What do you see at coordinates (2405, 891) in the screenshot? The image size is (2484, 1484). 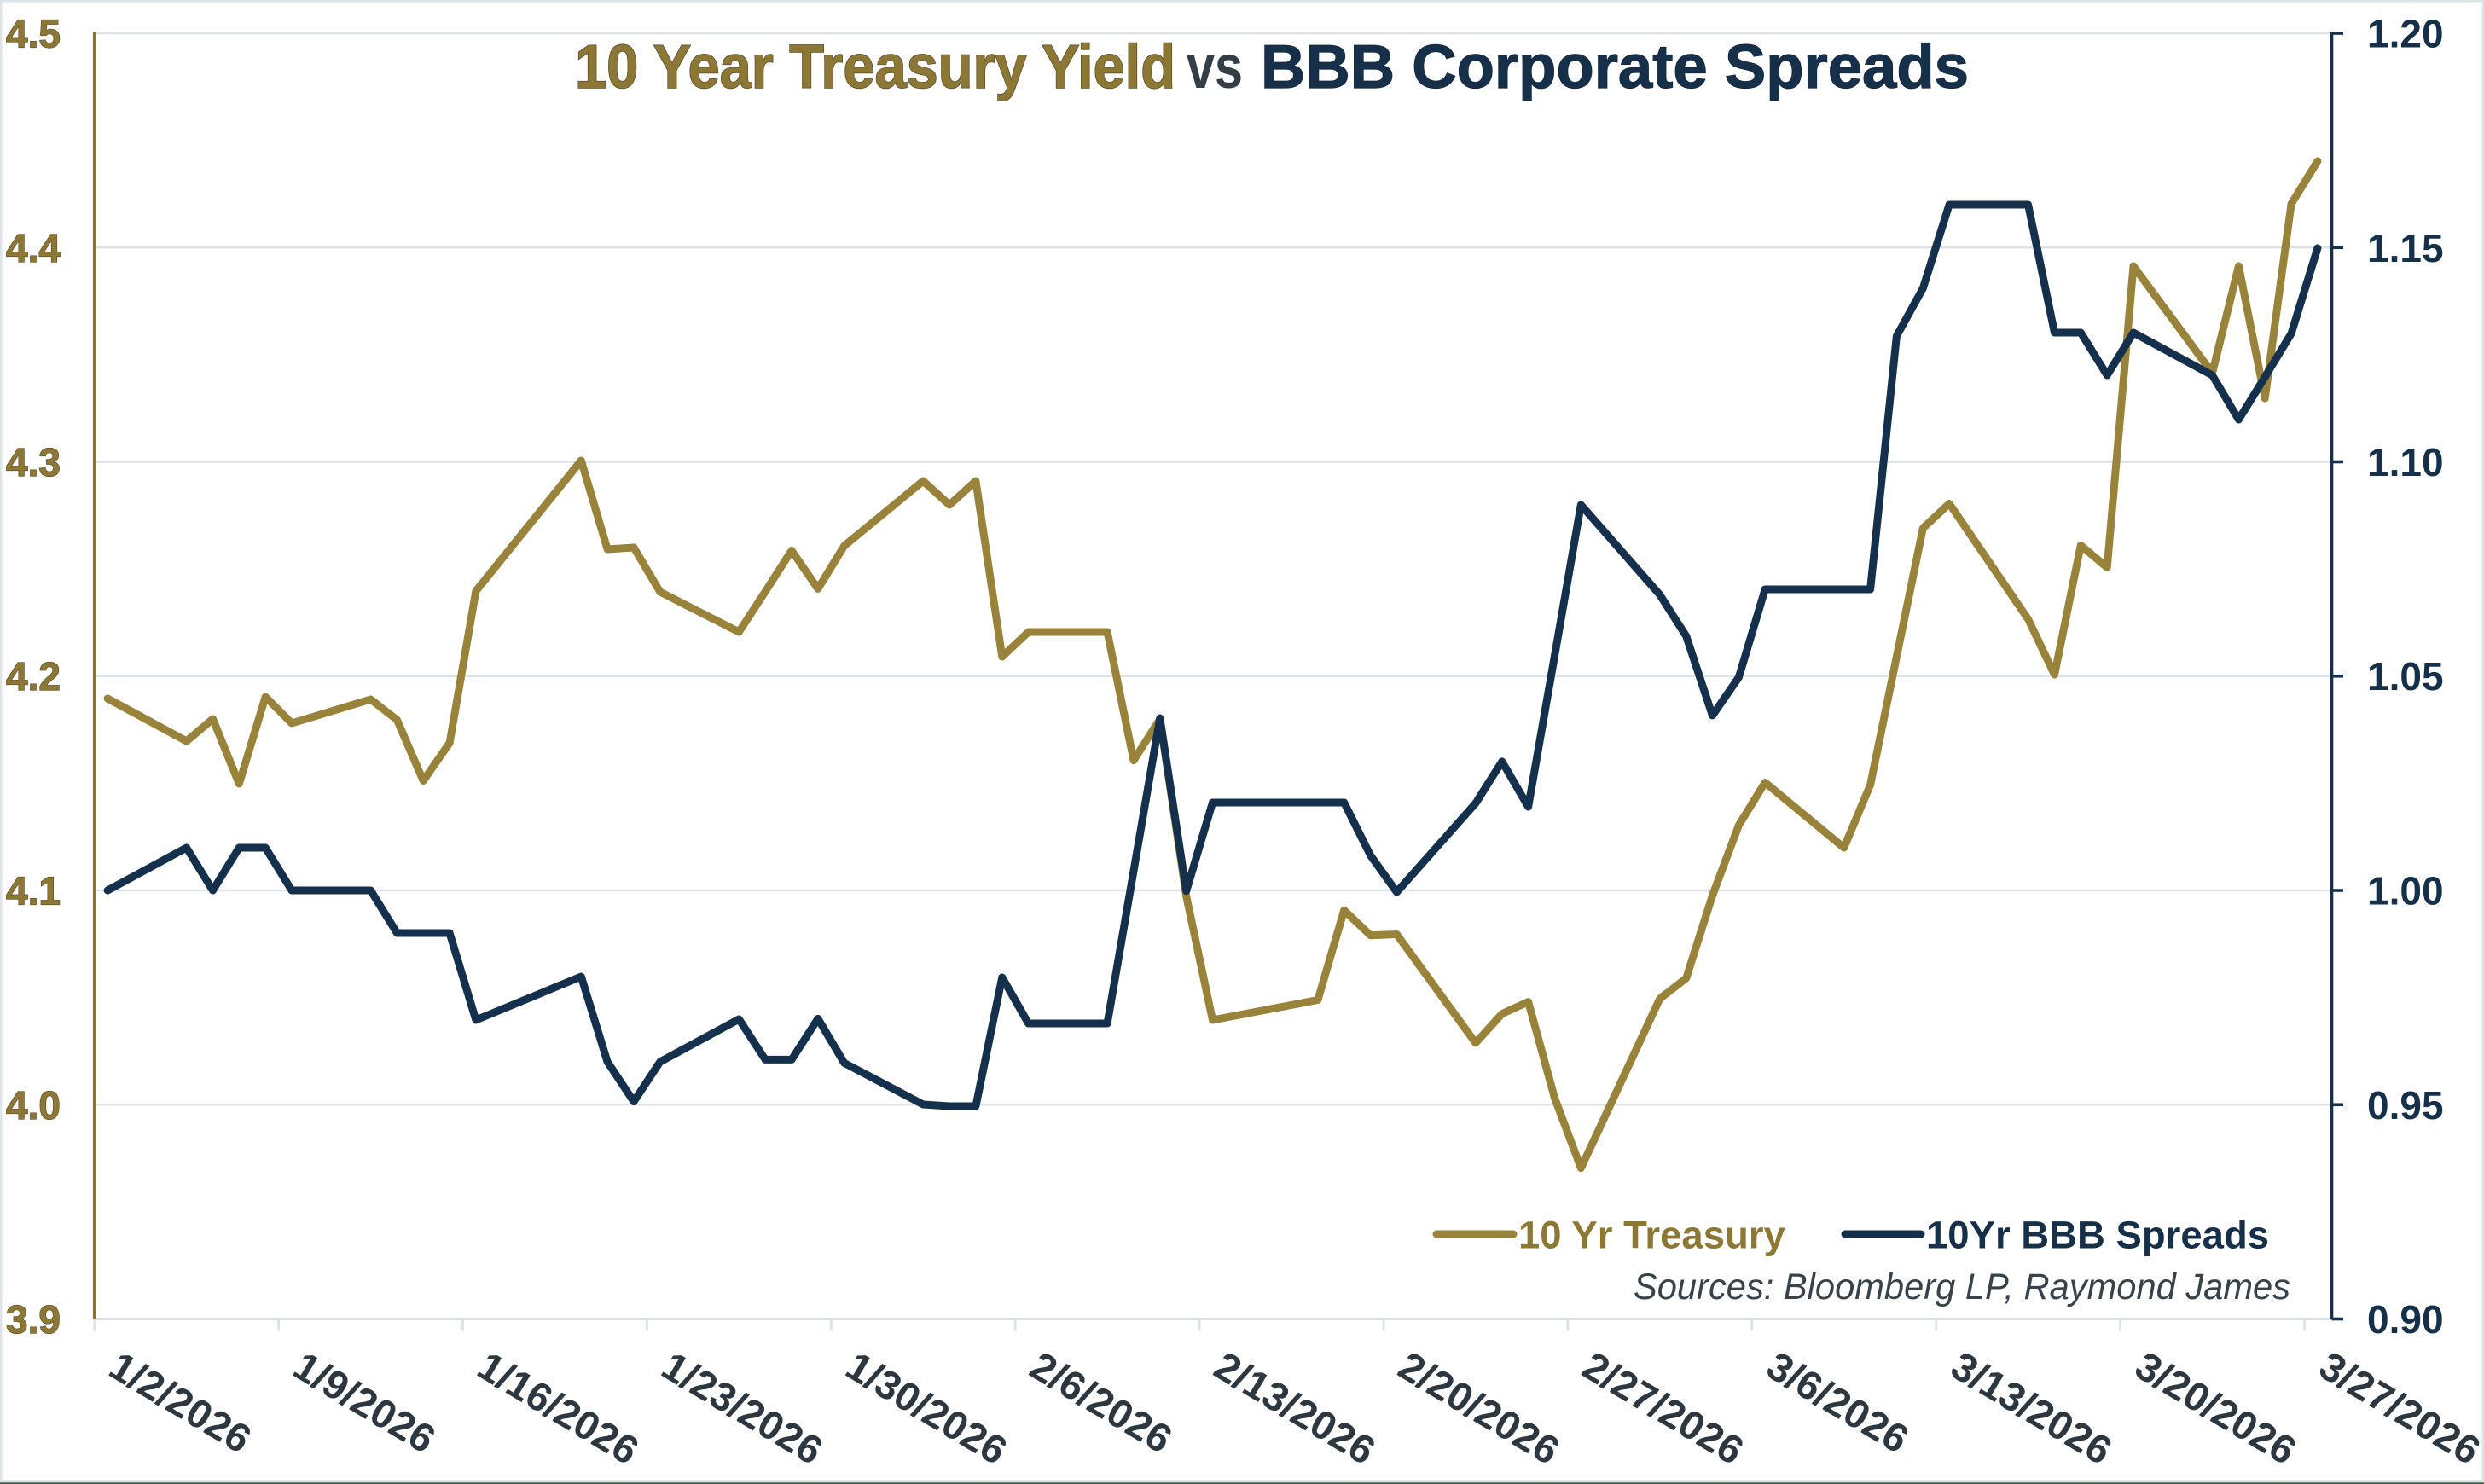 I see `svg-text: 1.00` at bounding box center [2405, 891].